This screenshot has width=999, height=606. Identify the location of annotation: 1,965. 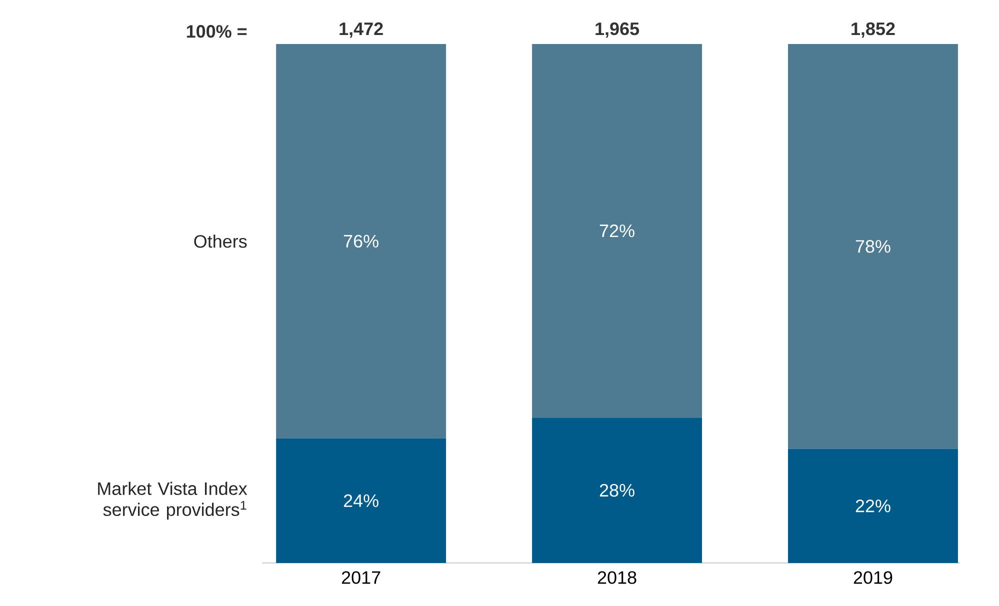
(618, 30).